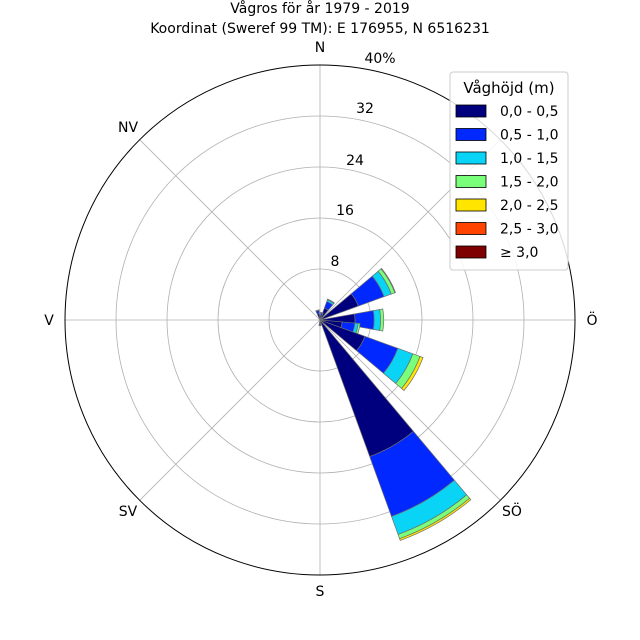  What do you see at coordinates (529, 230) in the screenshot?
I see `legend-label-6: 2,5 - 3,0` at bounding box center [529, 230].